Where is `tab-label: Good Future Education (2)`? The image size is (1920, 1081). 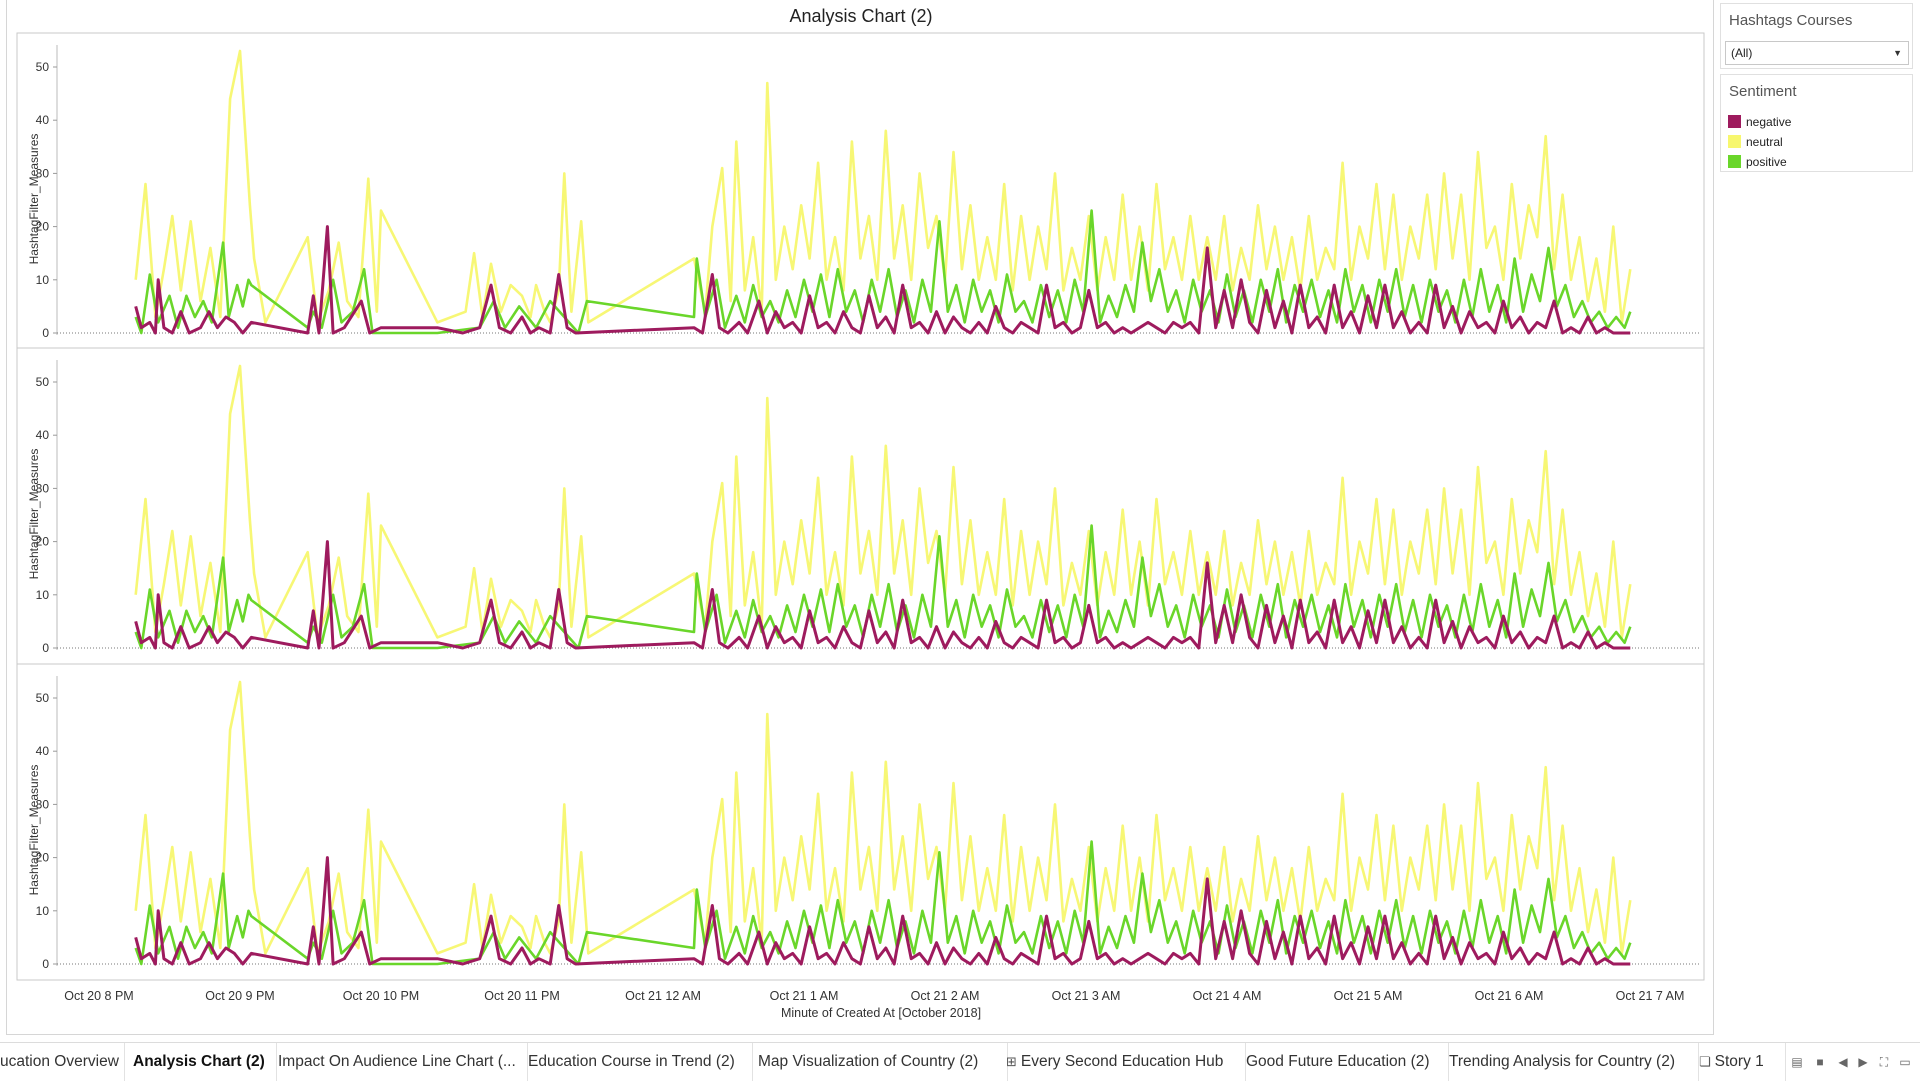 tab-label: Good Future Education (2) is located at coordinates (1338, 1061).